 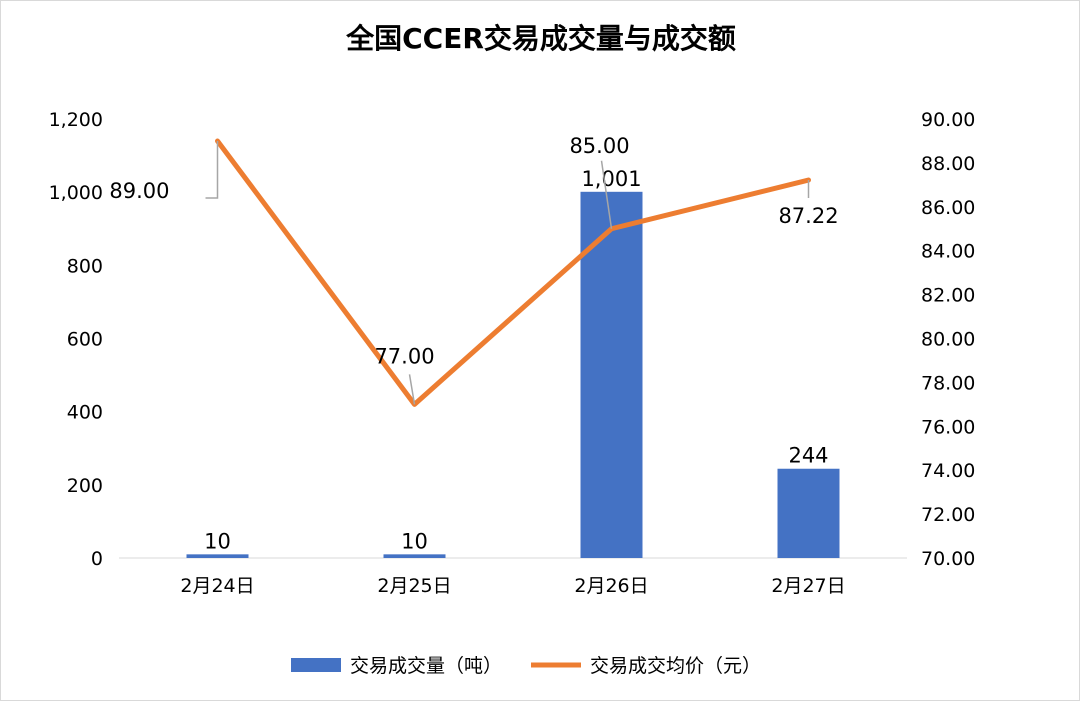 What do you see at coordinates (76, 193) in the screenshot?
I see `left-tick-label: 1,000` at bounding box center [76, 193].